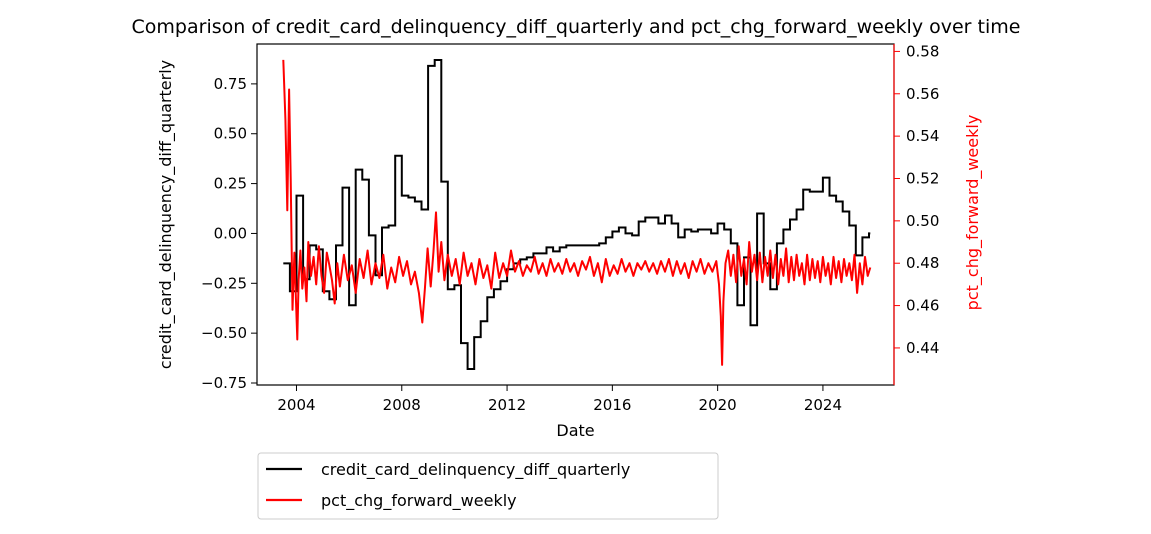 This screenshot has height=534, width=1151. Describe the element at coordinates (402, 405) in the screenshot. I see `x-tick-label: 2008` at that location.